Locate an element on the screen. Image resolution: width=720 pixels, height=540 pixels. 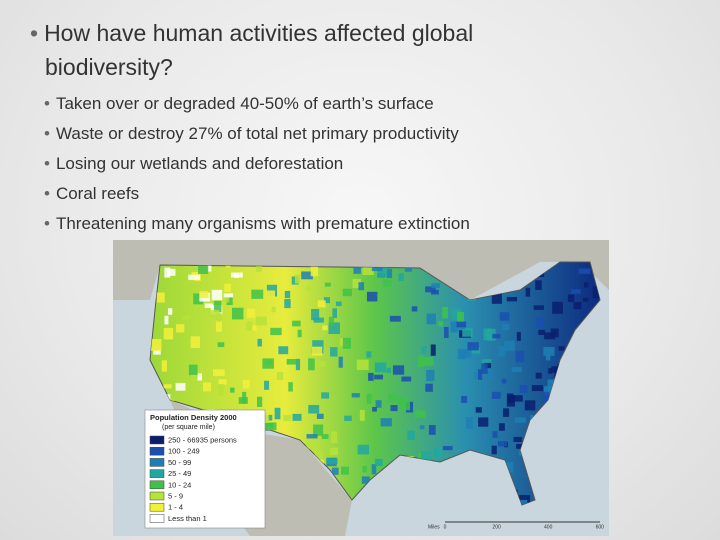
legend-label: 5 - 9 is located at coordinates (175, 495).